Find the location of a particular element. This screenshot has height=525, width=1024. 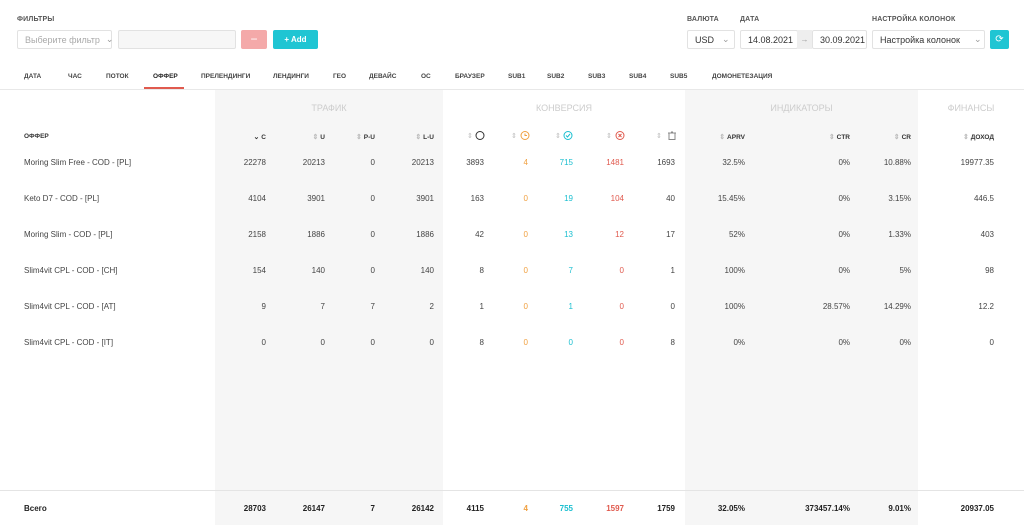

date-to: 30.09.2021 is located at coordinates (839, 39).